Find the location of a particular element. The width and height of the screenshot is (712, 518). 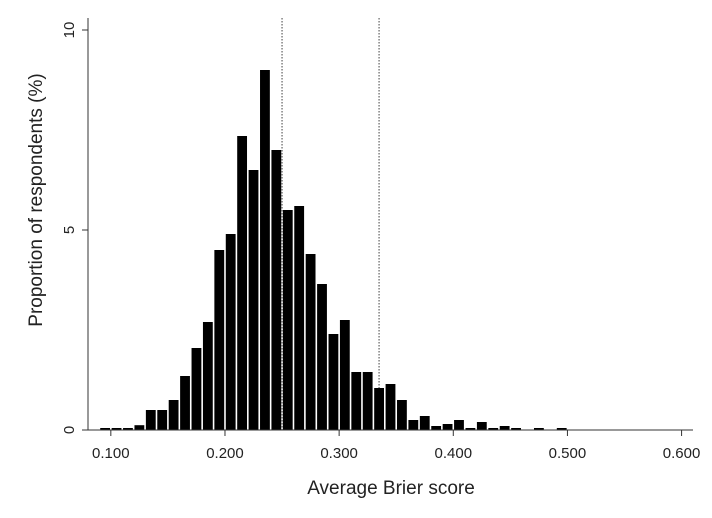

x-tick-label: 0.500 is located at coordinates (568, 453).